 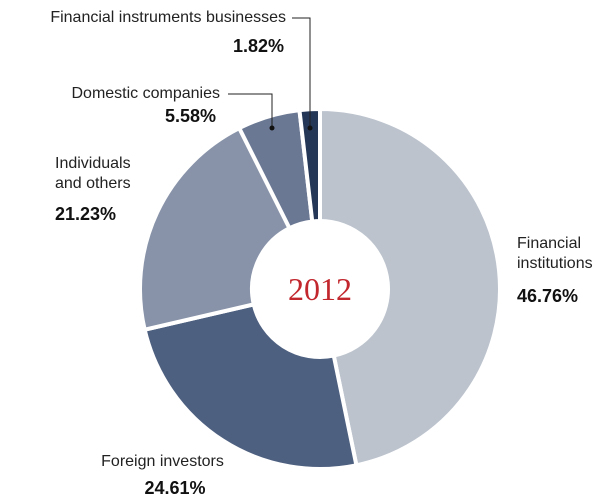 What do you see at coordinates (320, 289) in the screenshot?
I see `center-label: 2012` at bounding box center [320, 289].